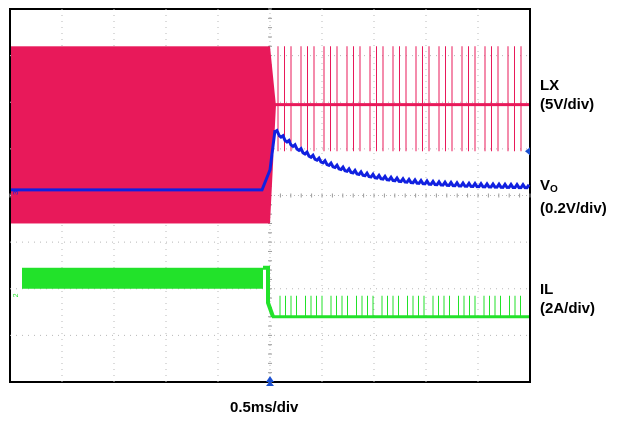 This screenshot has width=644, height=421. What do you see at coordinates (142, 278) in the screenshot?
I see `il-ripple-band` at bounding box center [142, 278].